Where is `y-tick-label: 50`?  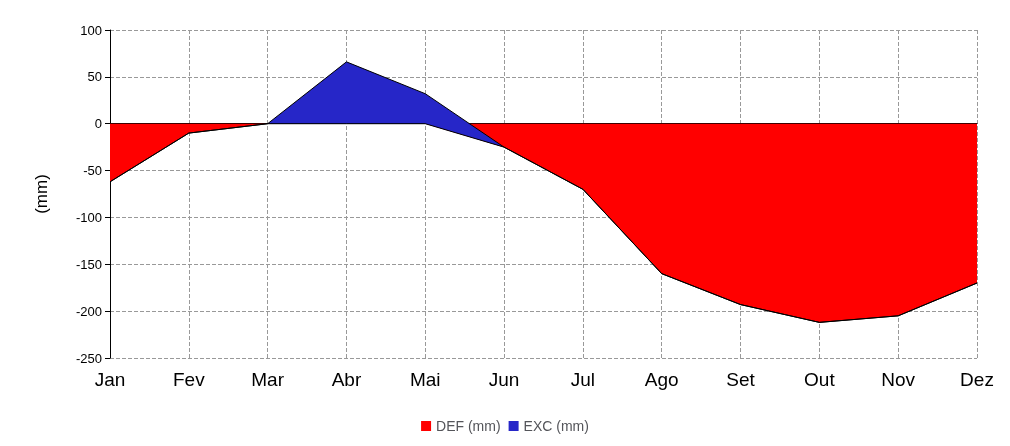 y-tick-label: 50 is located at coordinates (94, 77).